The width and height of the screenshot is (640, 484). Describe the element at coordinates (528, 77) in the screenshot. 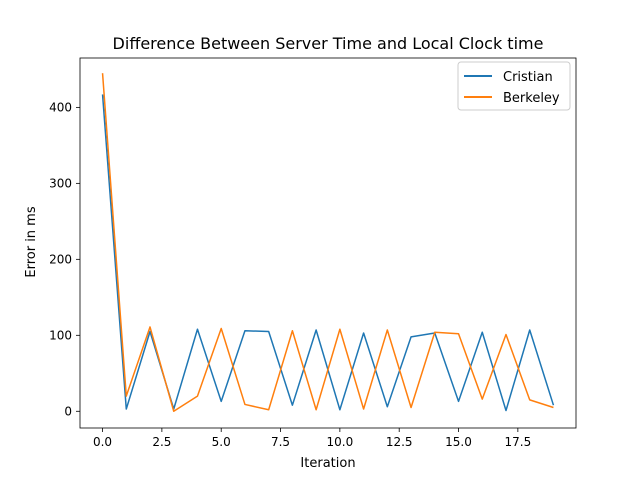

I see `legend-label-cristian: Cristian` at that location.